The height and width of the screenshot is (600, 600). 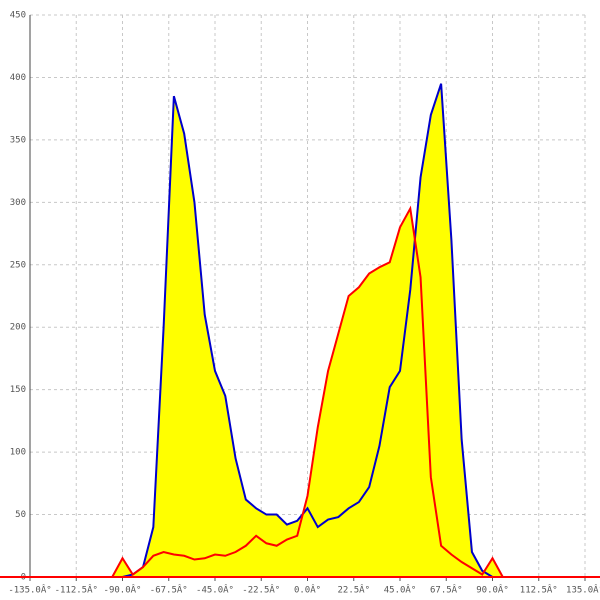 I want to click on x-tick-label: -45.0Â°, so click(x=215, y=590).